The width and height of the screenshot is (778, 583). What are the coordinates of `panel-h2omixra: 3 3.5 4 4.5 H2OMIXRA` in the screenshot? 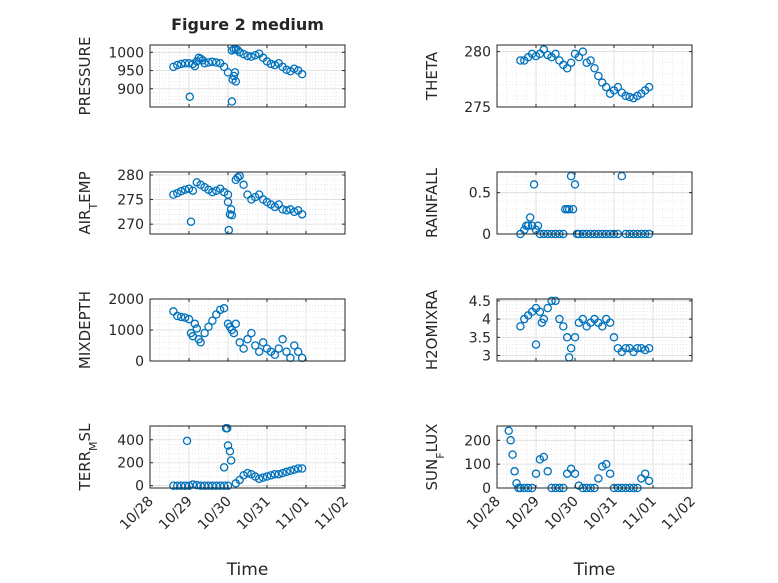 It's located at (558, 329).